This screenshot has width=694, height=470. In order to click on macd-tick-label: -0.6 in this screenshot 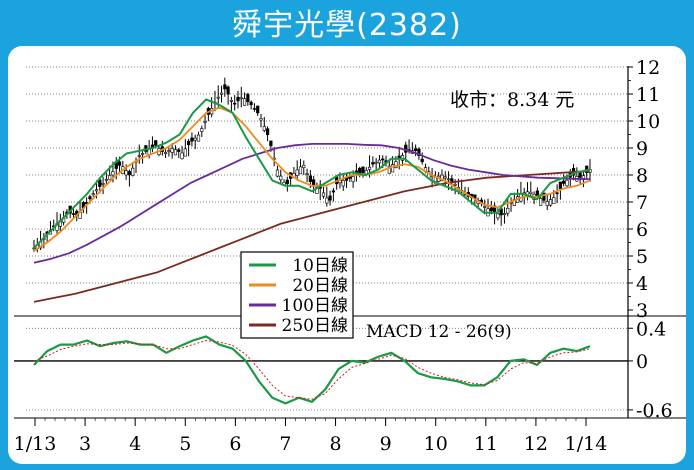, I will do `click(654, 411)`.